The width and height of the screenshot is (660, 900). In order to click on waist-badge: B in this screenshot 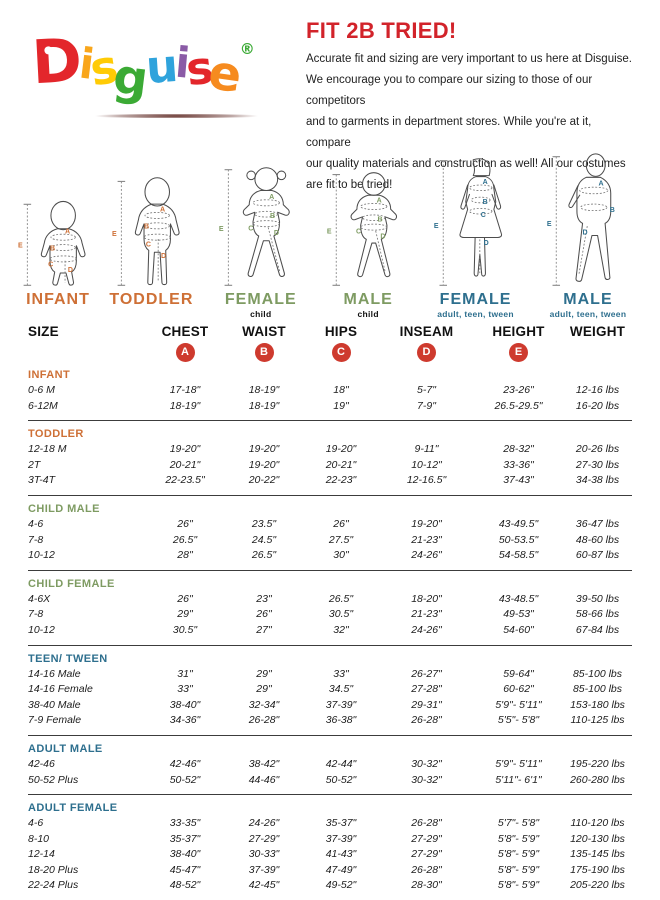, I will do `click(264, 352)`.